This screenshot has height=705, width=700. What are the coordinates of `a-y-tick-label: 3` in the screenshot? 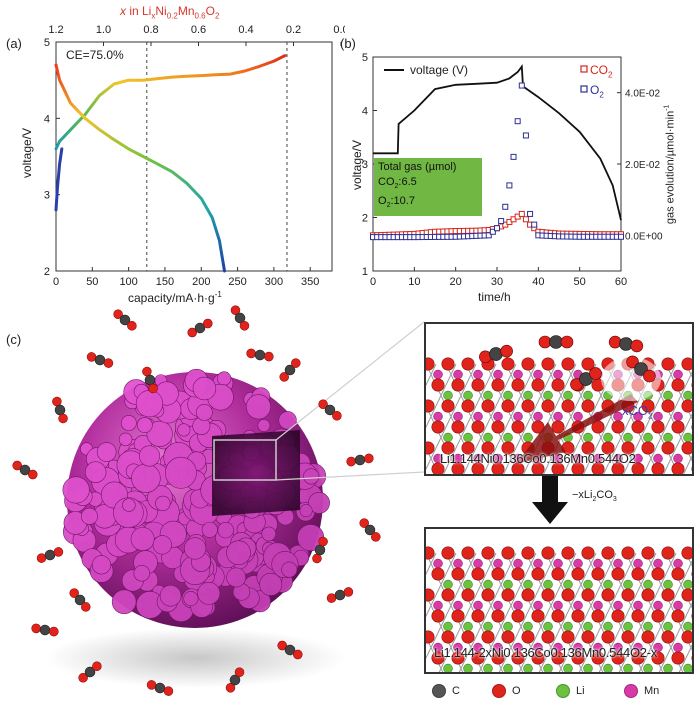 It's located at (47, 196).